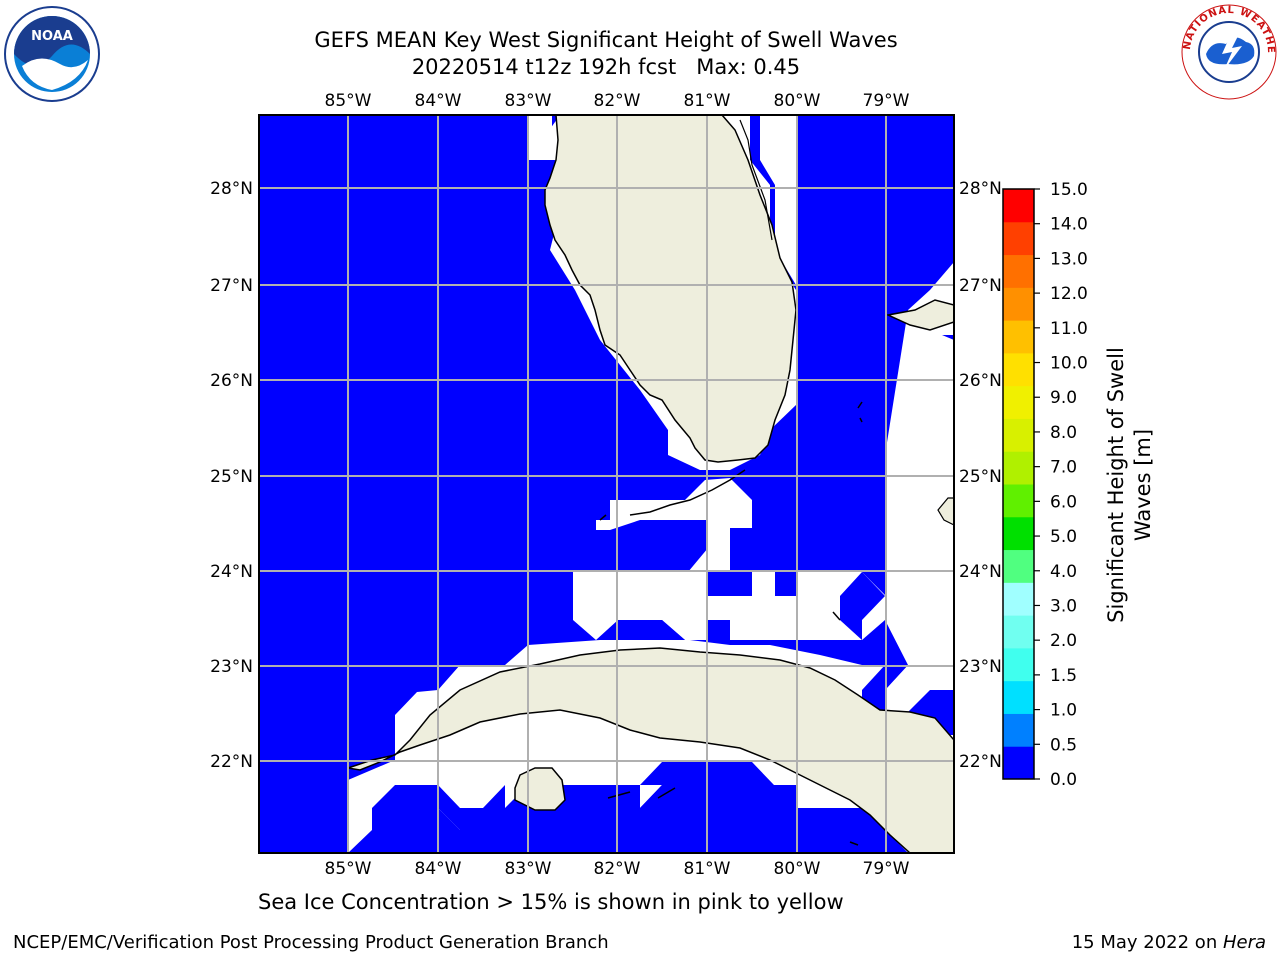 The image size is (1280, 960). Describe the element at coordinates (919, 315) in the screenshot. I see `bahamas-land` at that location.